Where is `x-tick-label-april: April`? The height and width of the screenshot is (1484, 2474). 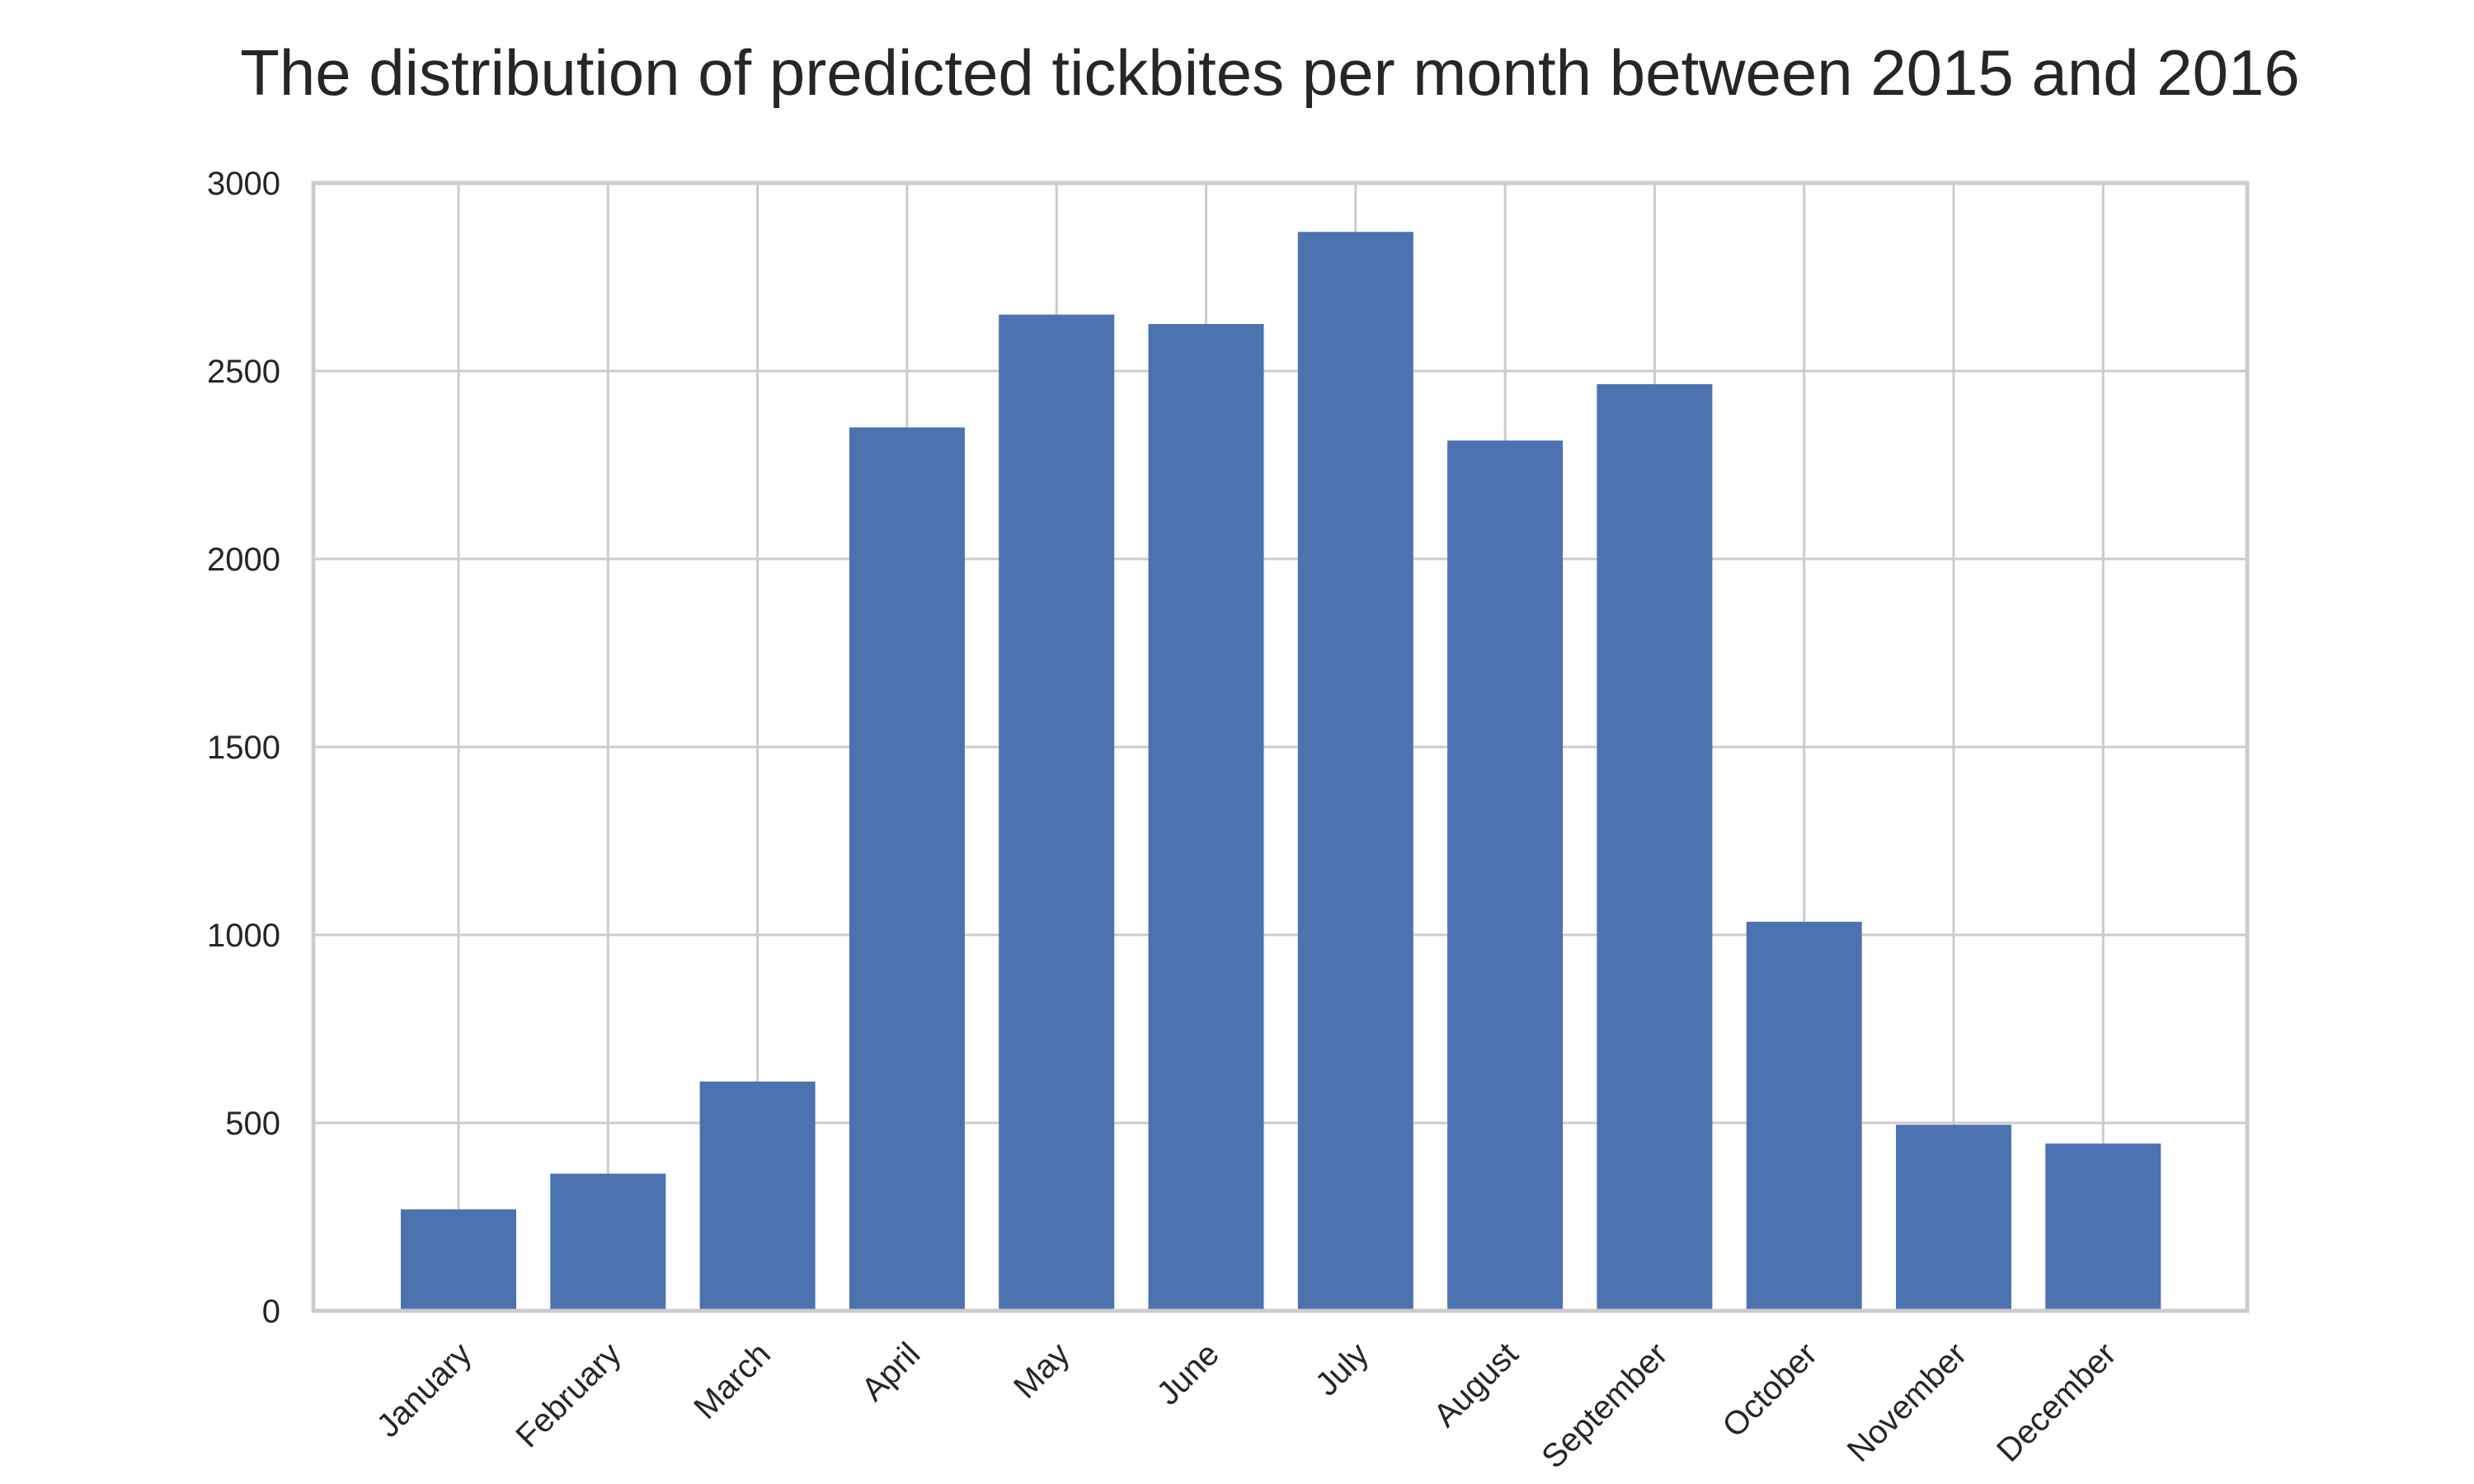 x-tick-label-april: April is located at coordinates (891, 1372).